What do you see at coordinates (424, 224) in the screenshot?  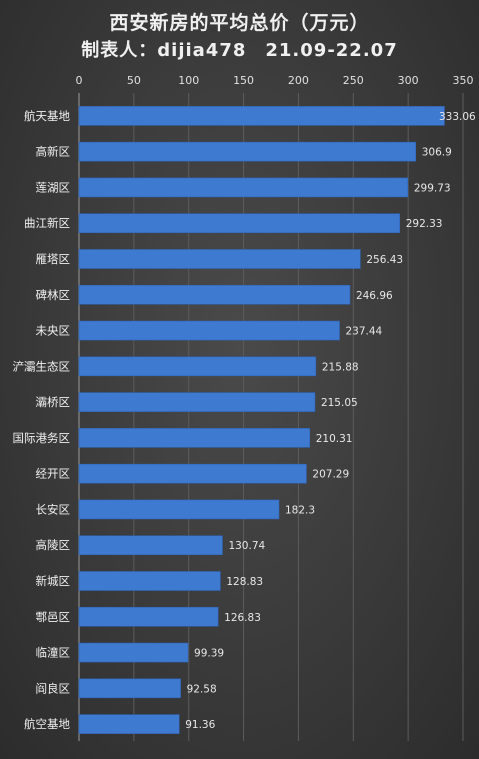 I see `value-label: 292.33` at bounding box center [424, 224].